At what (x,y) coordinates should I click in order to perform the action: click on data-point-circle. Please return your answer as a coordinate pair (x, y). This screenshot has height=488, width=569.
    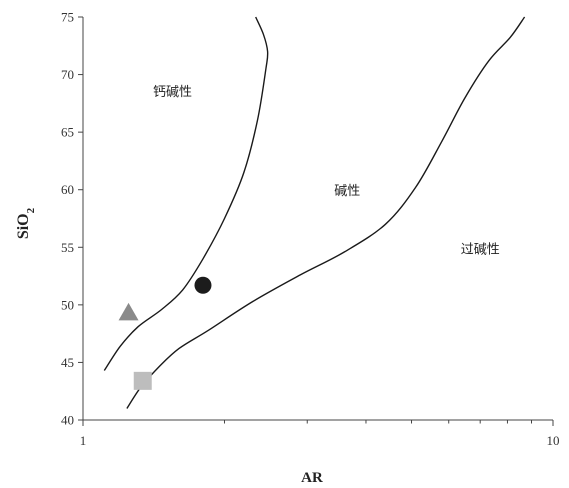
    Looking at the image, I should click on (203, 285).